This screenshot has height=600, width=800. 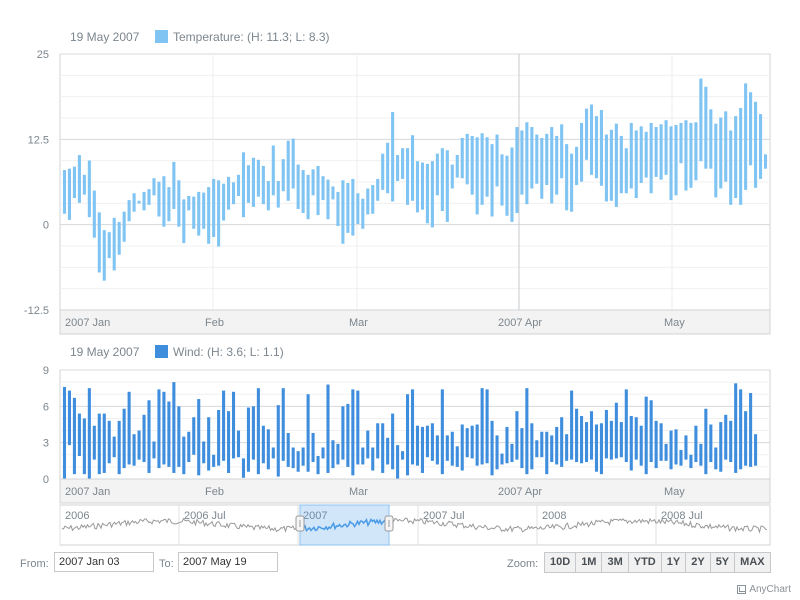 I want to click on wind-y-tick-label: 0, so click(x=46, y=480).